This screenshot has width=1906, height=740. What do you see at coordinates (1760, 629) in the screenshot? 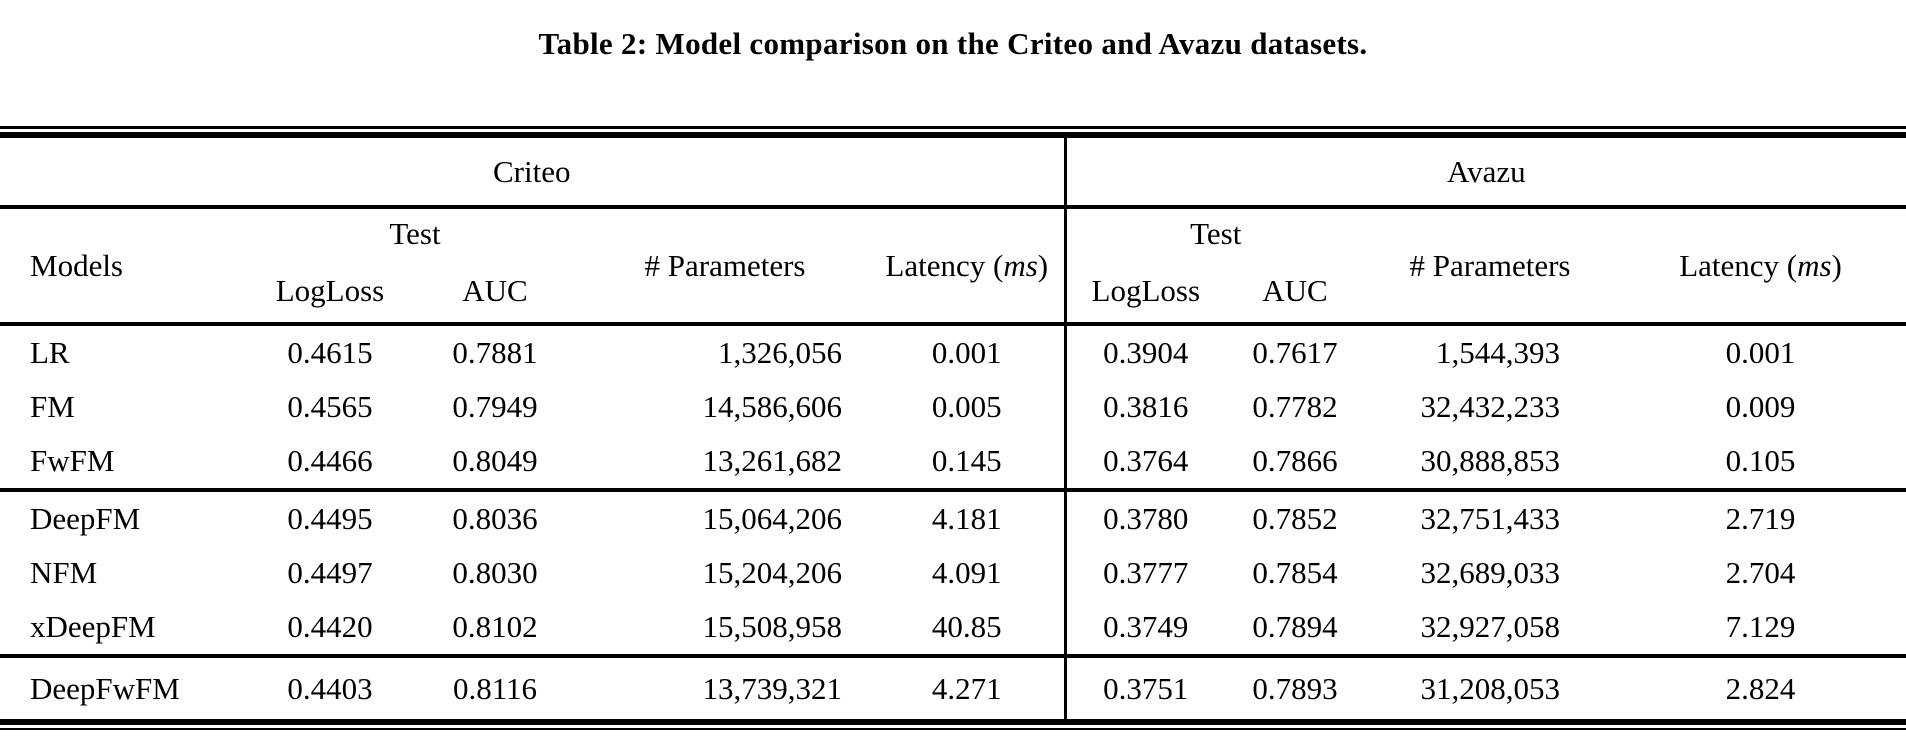
I see `latency-cell: 7.129` at bounding box center [1760, 629].